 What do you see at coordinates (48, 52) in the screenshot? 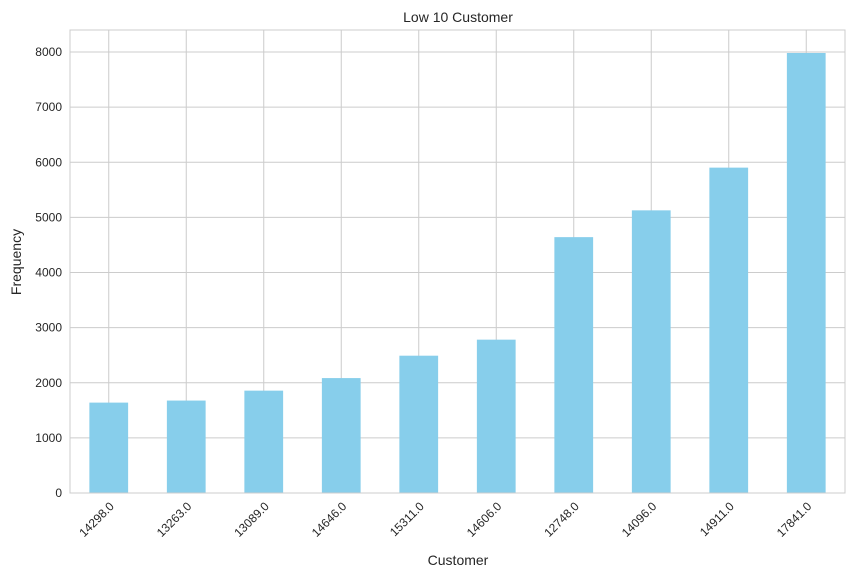
I see `y-tick-label: 8000` at bounding box center [48, 52].